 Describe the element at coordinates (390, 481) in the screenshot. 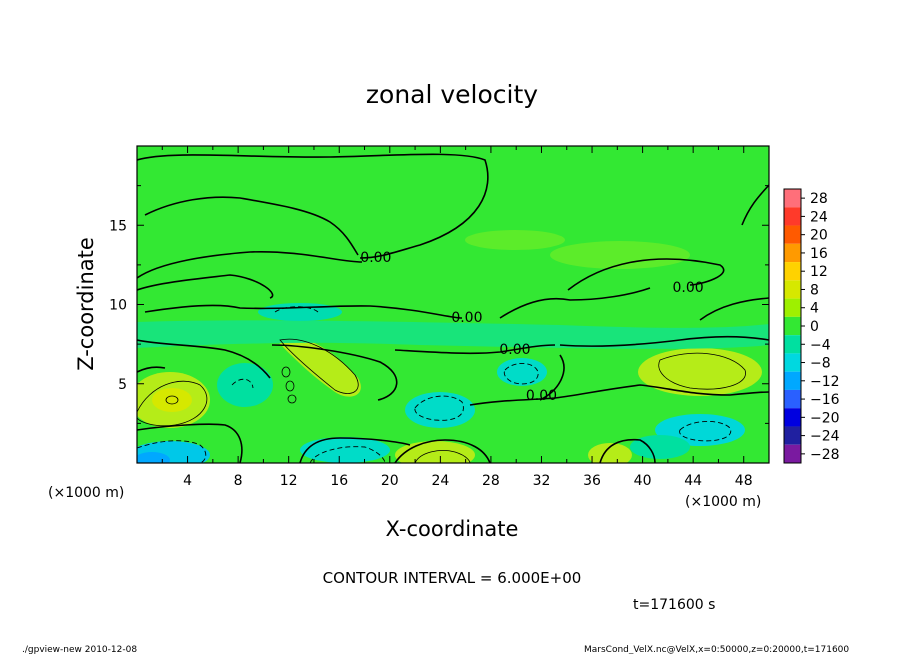

I see `x-tick-label: 20` at that location.